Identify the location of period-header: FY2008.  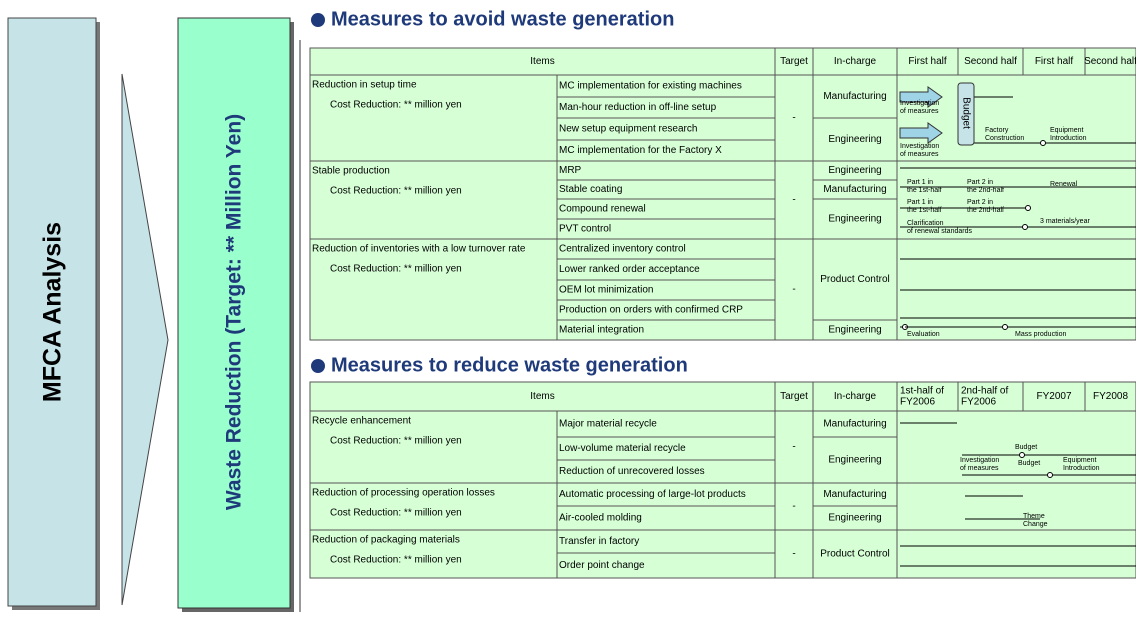
(1110, 396).